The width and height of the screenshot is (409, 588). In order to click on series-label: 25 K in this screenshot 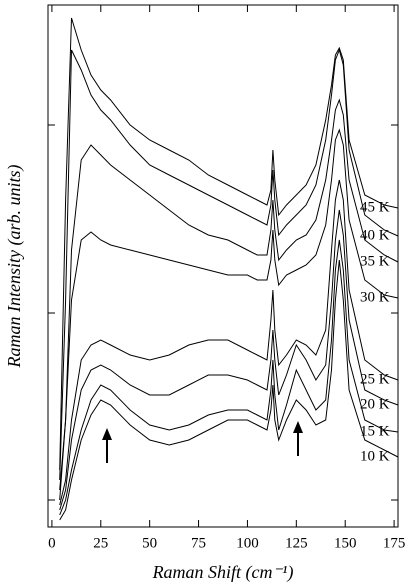, I will do `click(375, 379)`.